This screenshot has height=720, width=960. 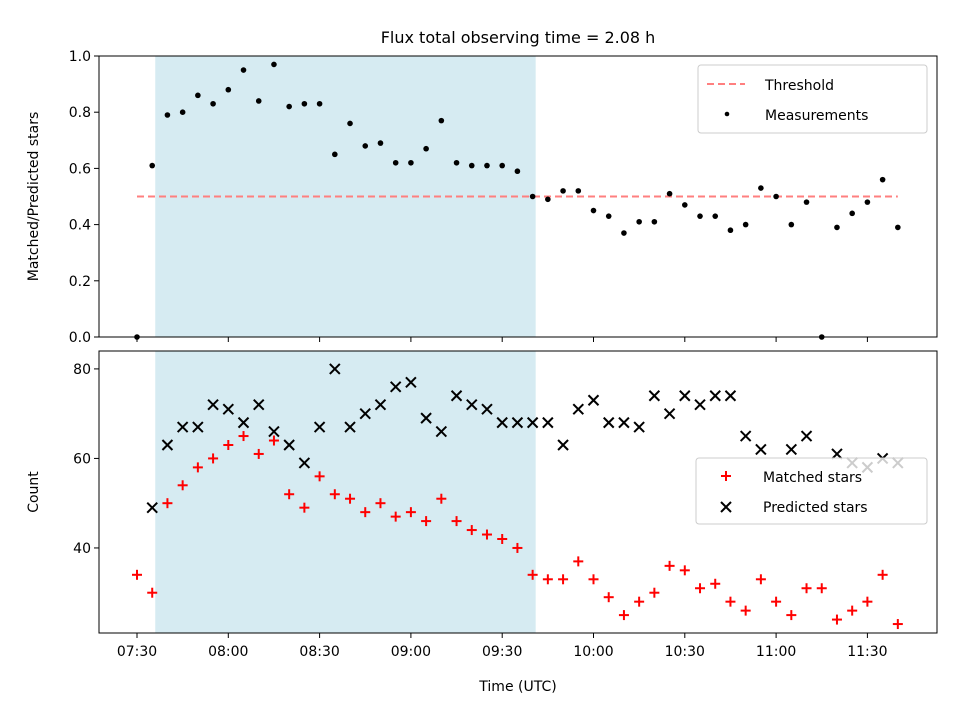 I want to click on legend-plus-marker, so click(x=726, y=476).